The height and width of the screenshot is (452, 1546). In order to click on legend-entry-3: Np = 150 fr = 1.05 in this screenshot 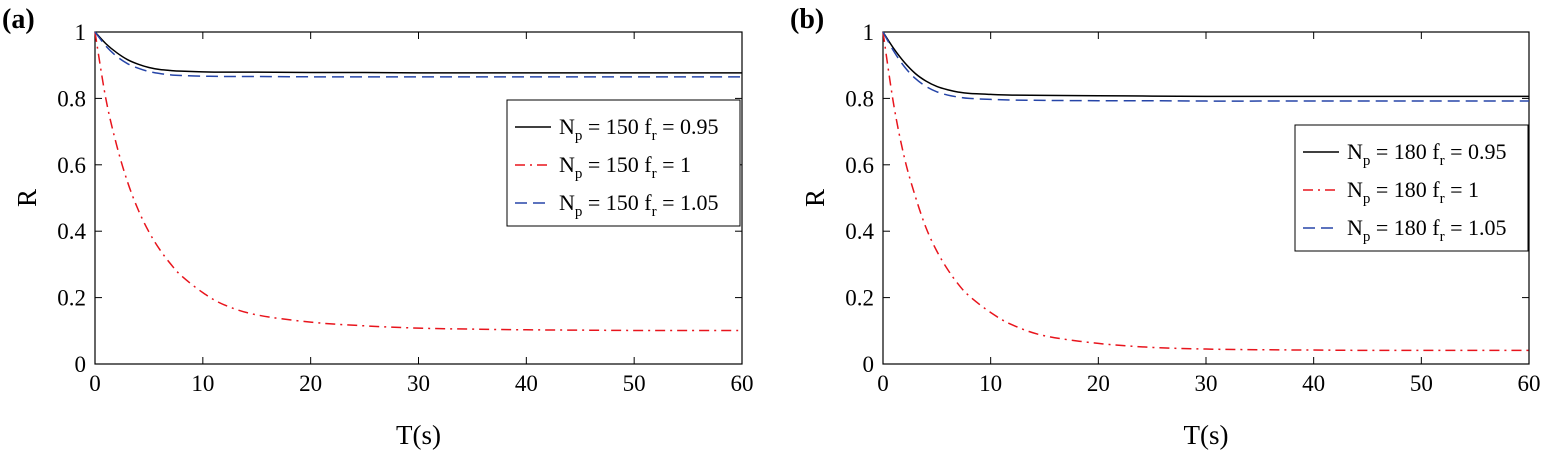, I will do `click(639, 205)`.